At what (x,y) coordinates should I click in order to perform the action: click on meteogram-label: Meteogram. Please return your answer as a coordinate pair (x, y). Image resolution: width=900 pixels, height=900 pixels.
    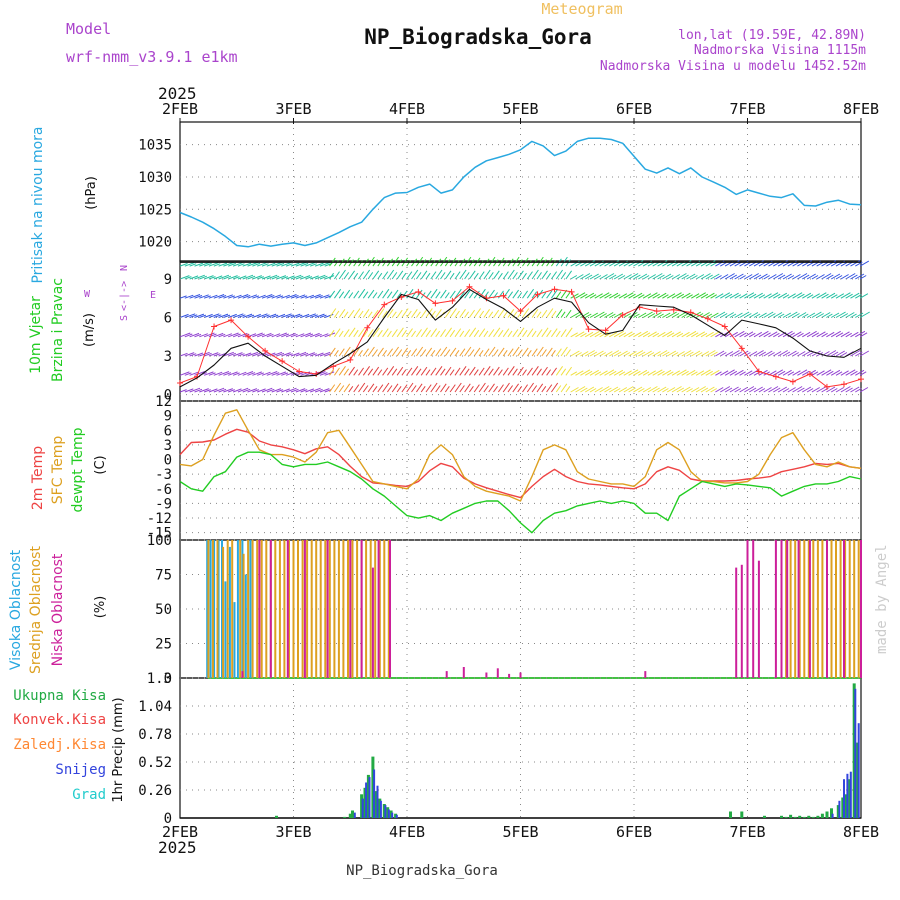
    Looking at the image, I should click on (581, 9).